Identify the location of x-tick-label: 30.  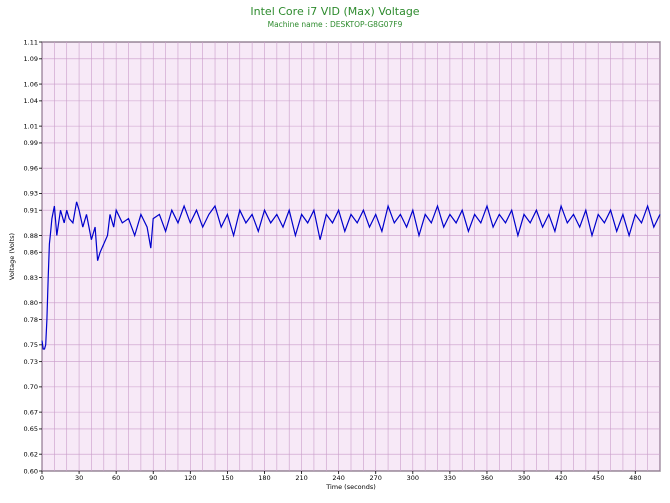
(79, 478).